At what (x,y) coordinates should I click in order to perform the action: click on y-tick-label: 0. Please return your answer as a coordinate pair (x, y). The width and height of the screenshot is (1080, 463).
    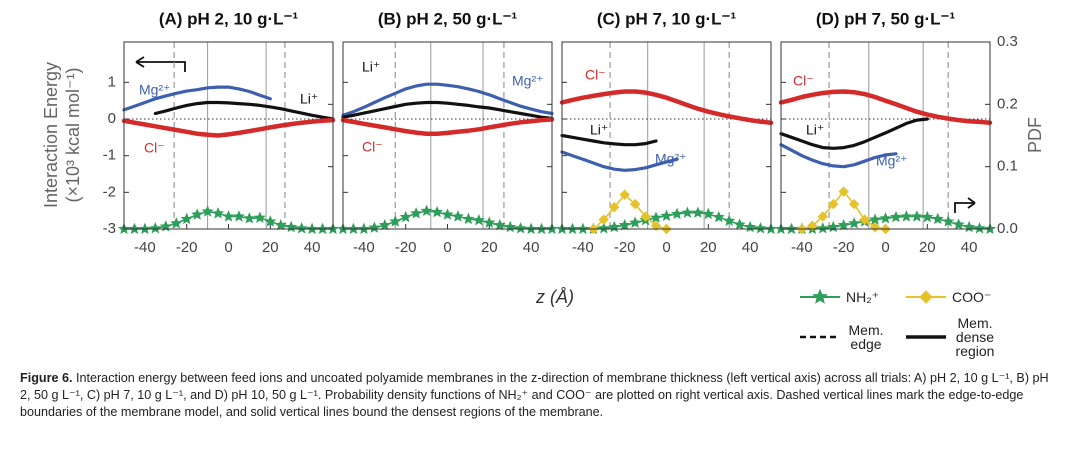
    Looking at the image, I should click on (112, 118).